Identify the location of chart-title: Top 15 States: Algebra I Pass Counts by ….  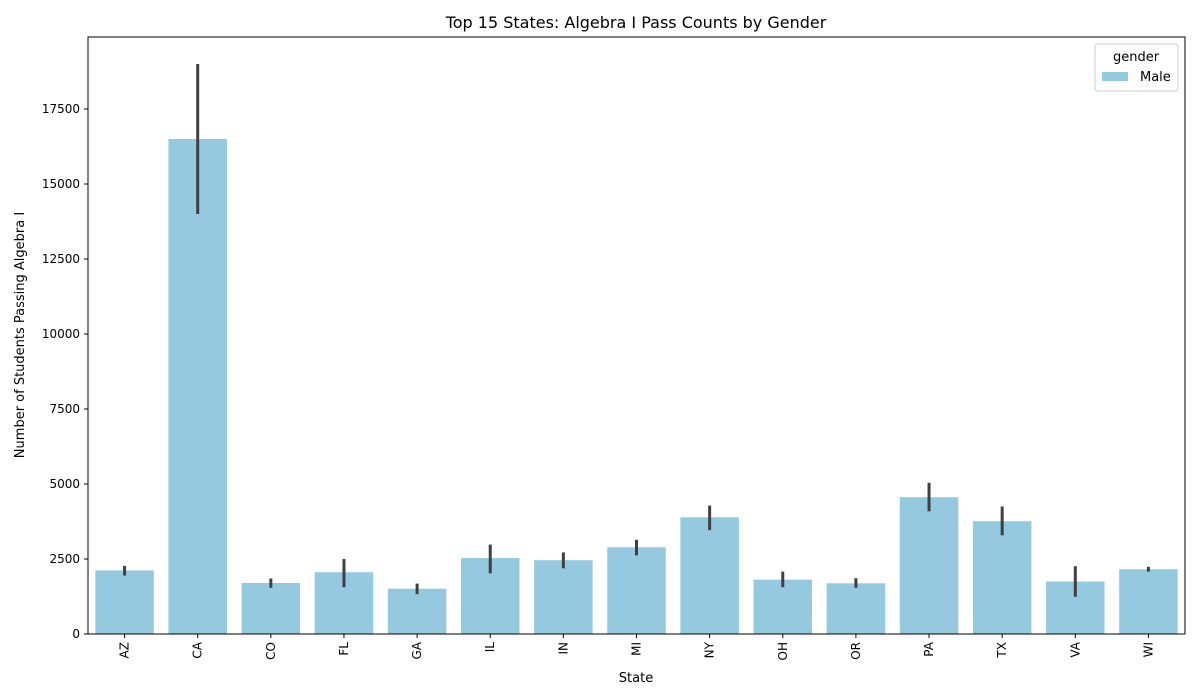
(636, 22).